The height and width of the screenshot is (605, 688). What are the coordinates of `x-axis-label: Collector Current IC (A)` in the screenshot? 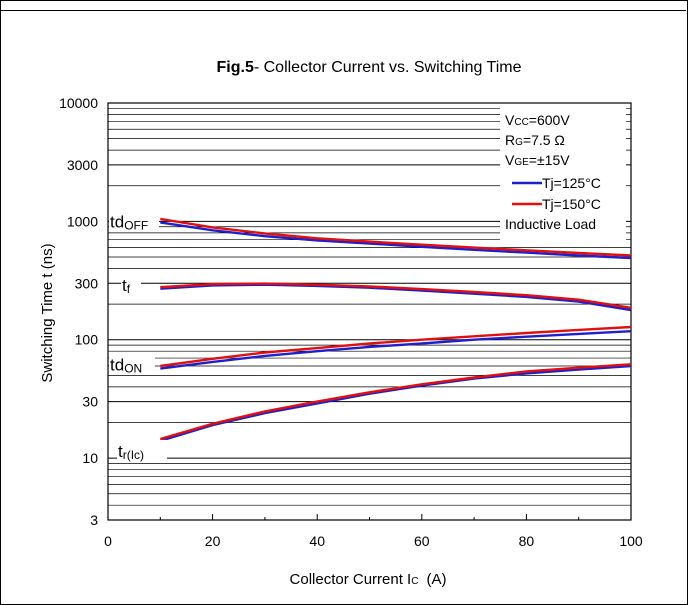 It's located at (368, 579).